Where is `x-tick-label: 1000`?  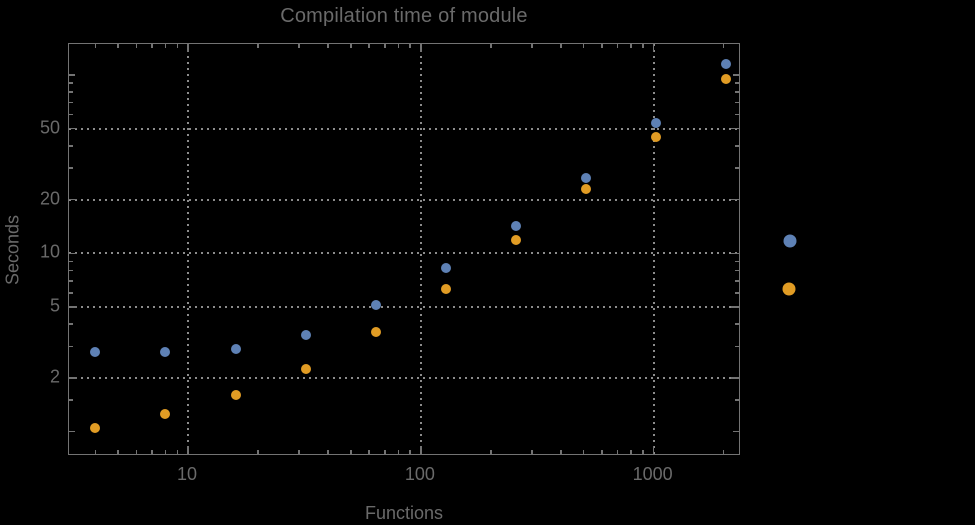
x-tick-label: 1000 is located at coordinates (652, 474).